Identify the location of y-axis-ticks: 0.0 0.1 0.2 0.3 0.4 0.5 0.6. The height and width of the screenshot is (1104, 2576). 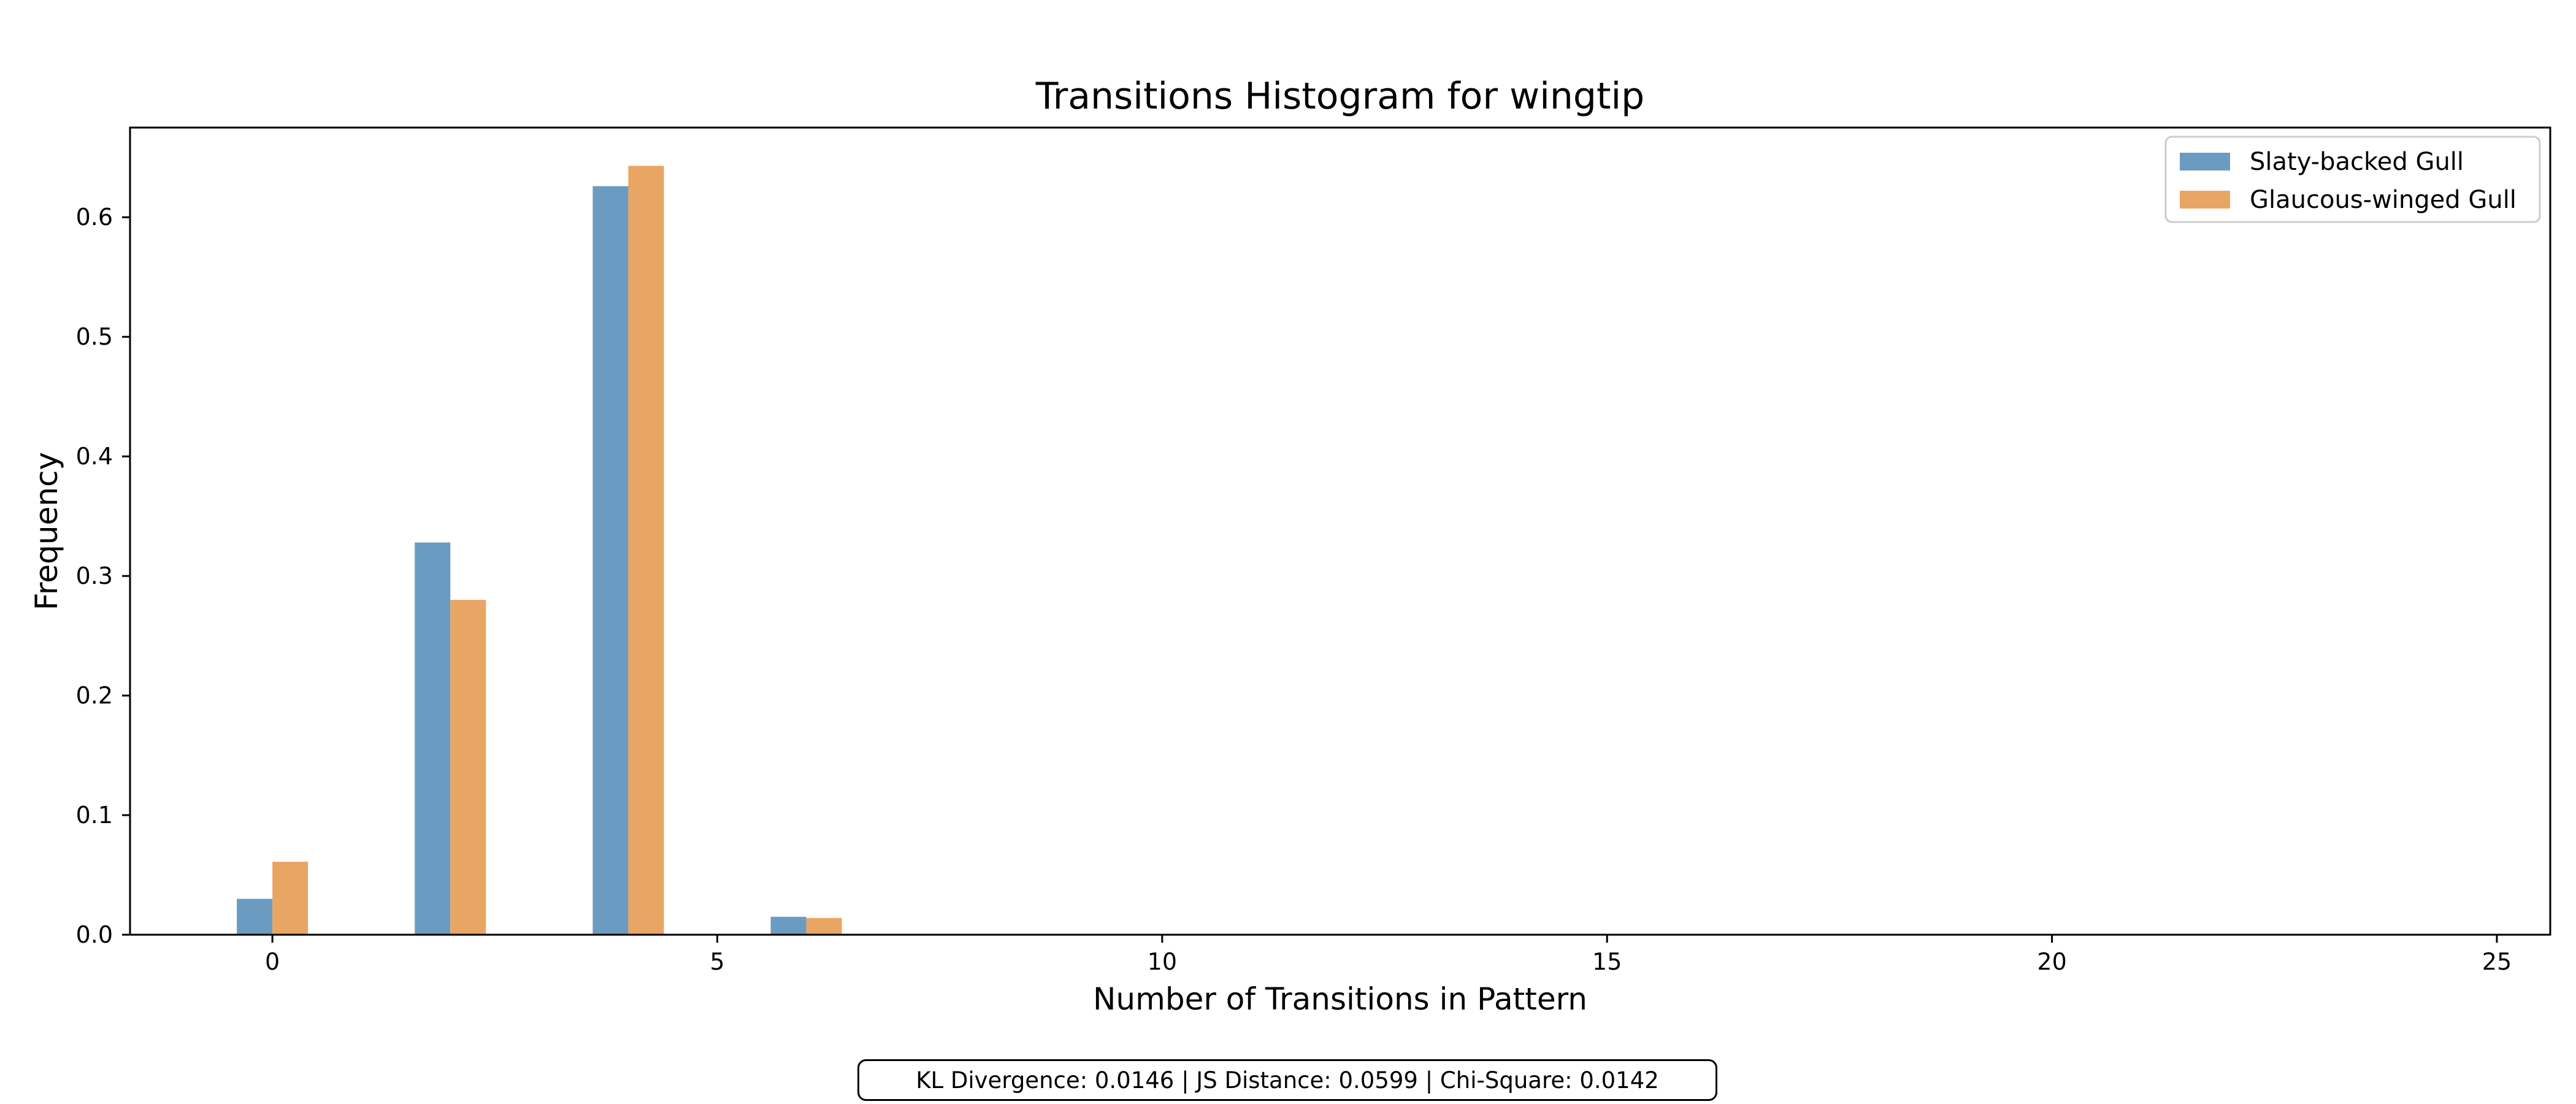
(103, 576).